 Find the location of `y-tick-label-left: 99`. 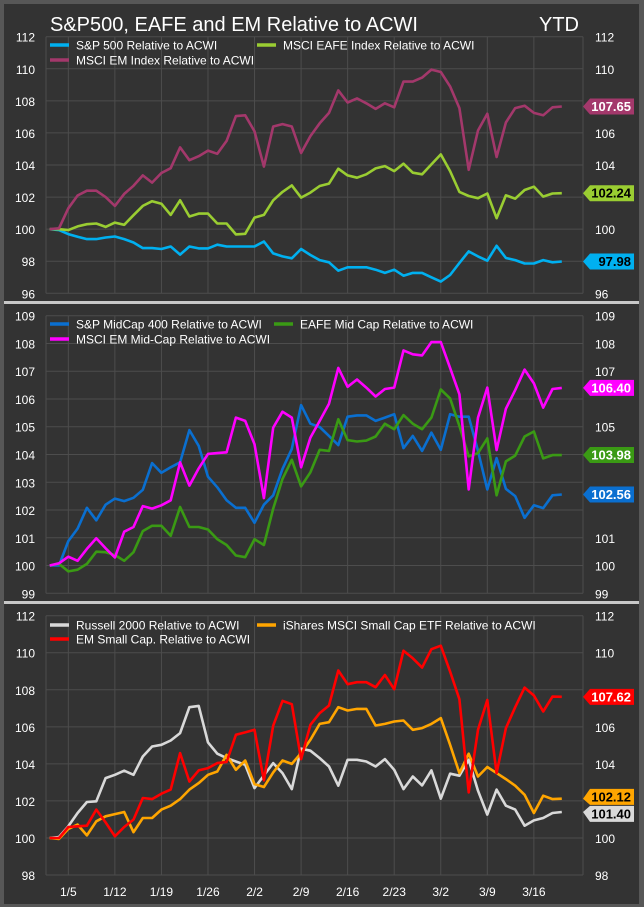

y-tick-label-left: 99 is located at coordinates (29, 594).